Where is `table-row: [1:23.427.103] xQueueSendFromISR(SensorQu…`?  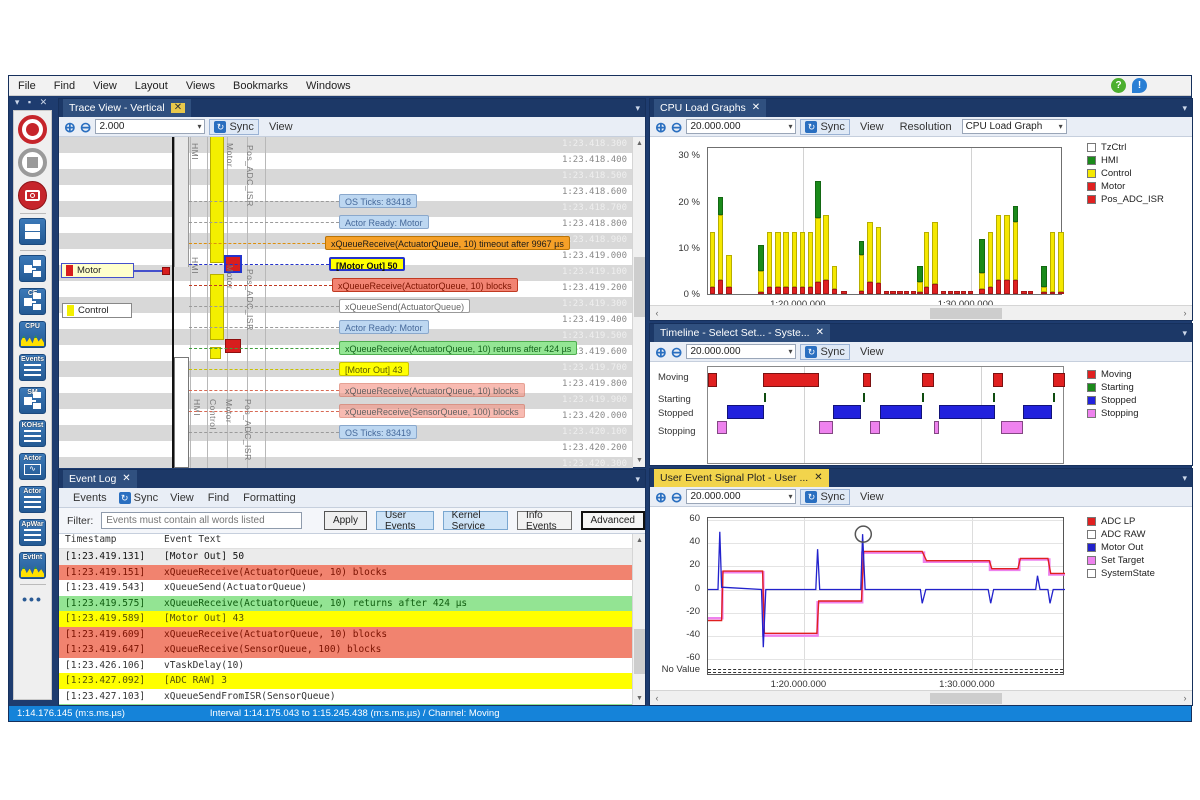
table-row: [1:23.427.103] xQueueSendFromISR(SensorQu… is located at coordinates (345, 696).